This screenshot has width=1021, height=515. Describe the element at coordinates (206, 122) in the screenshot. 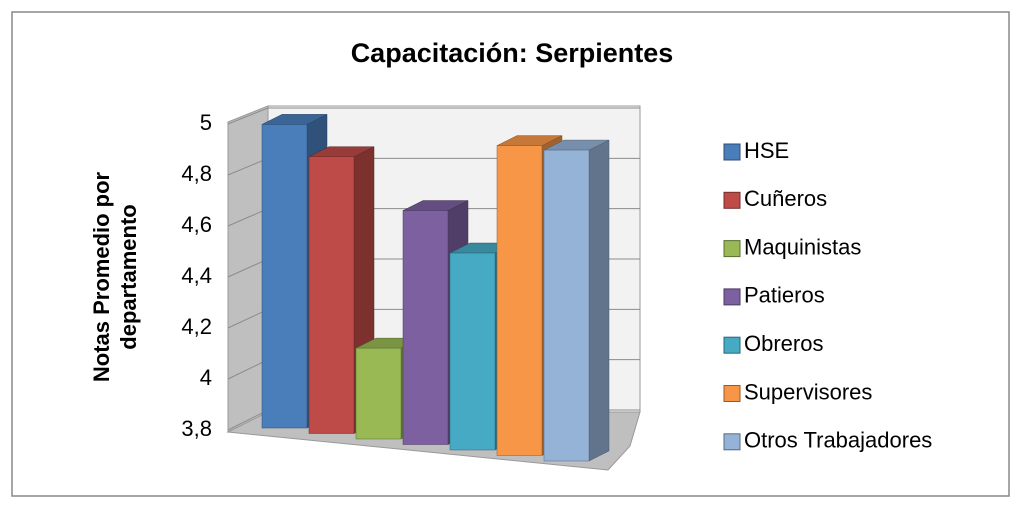

I see `y-tick-label: 5` at that location.